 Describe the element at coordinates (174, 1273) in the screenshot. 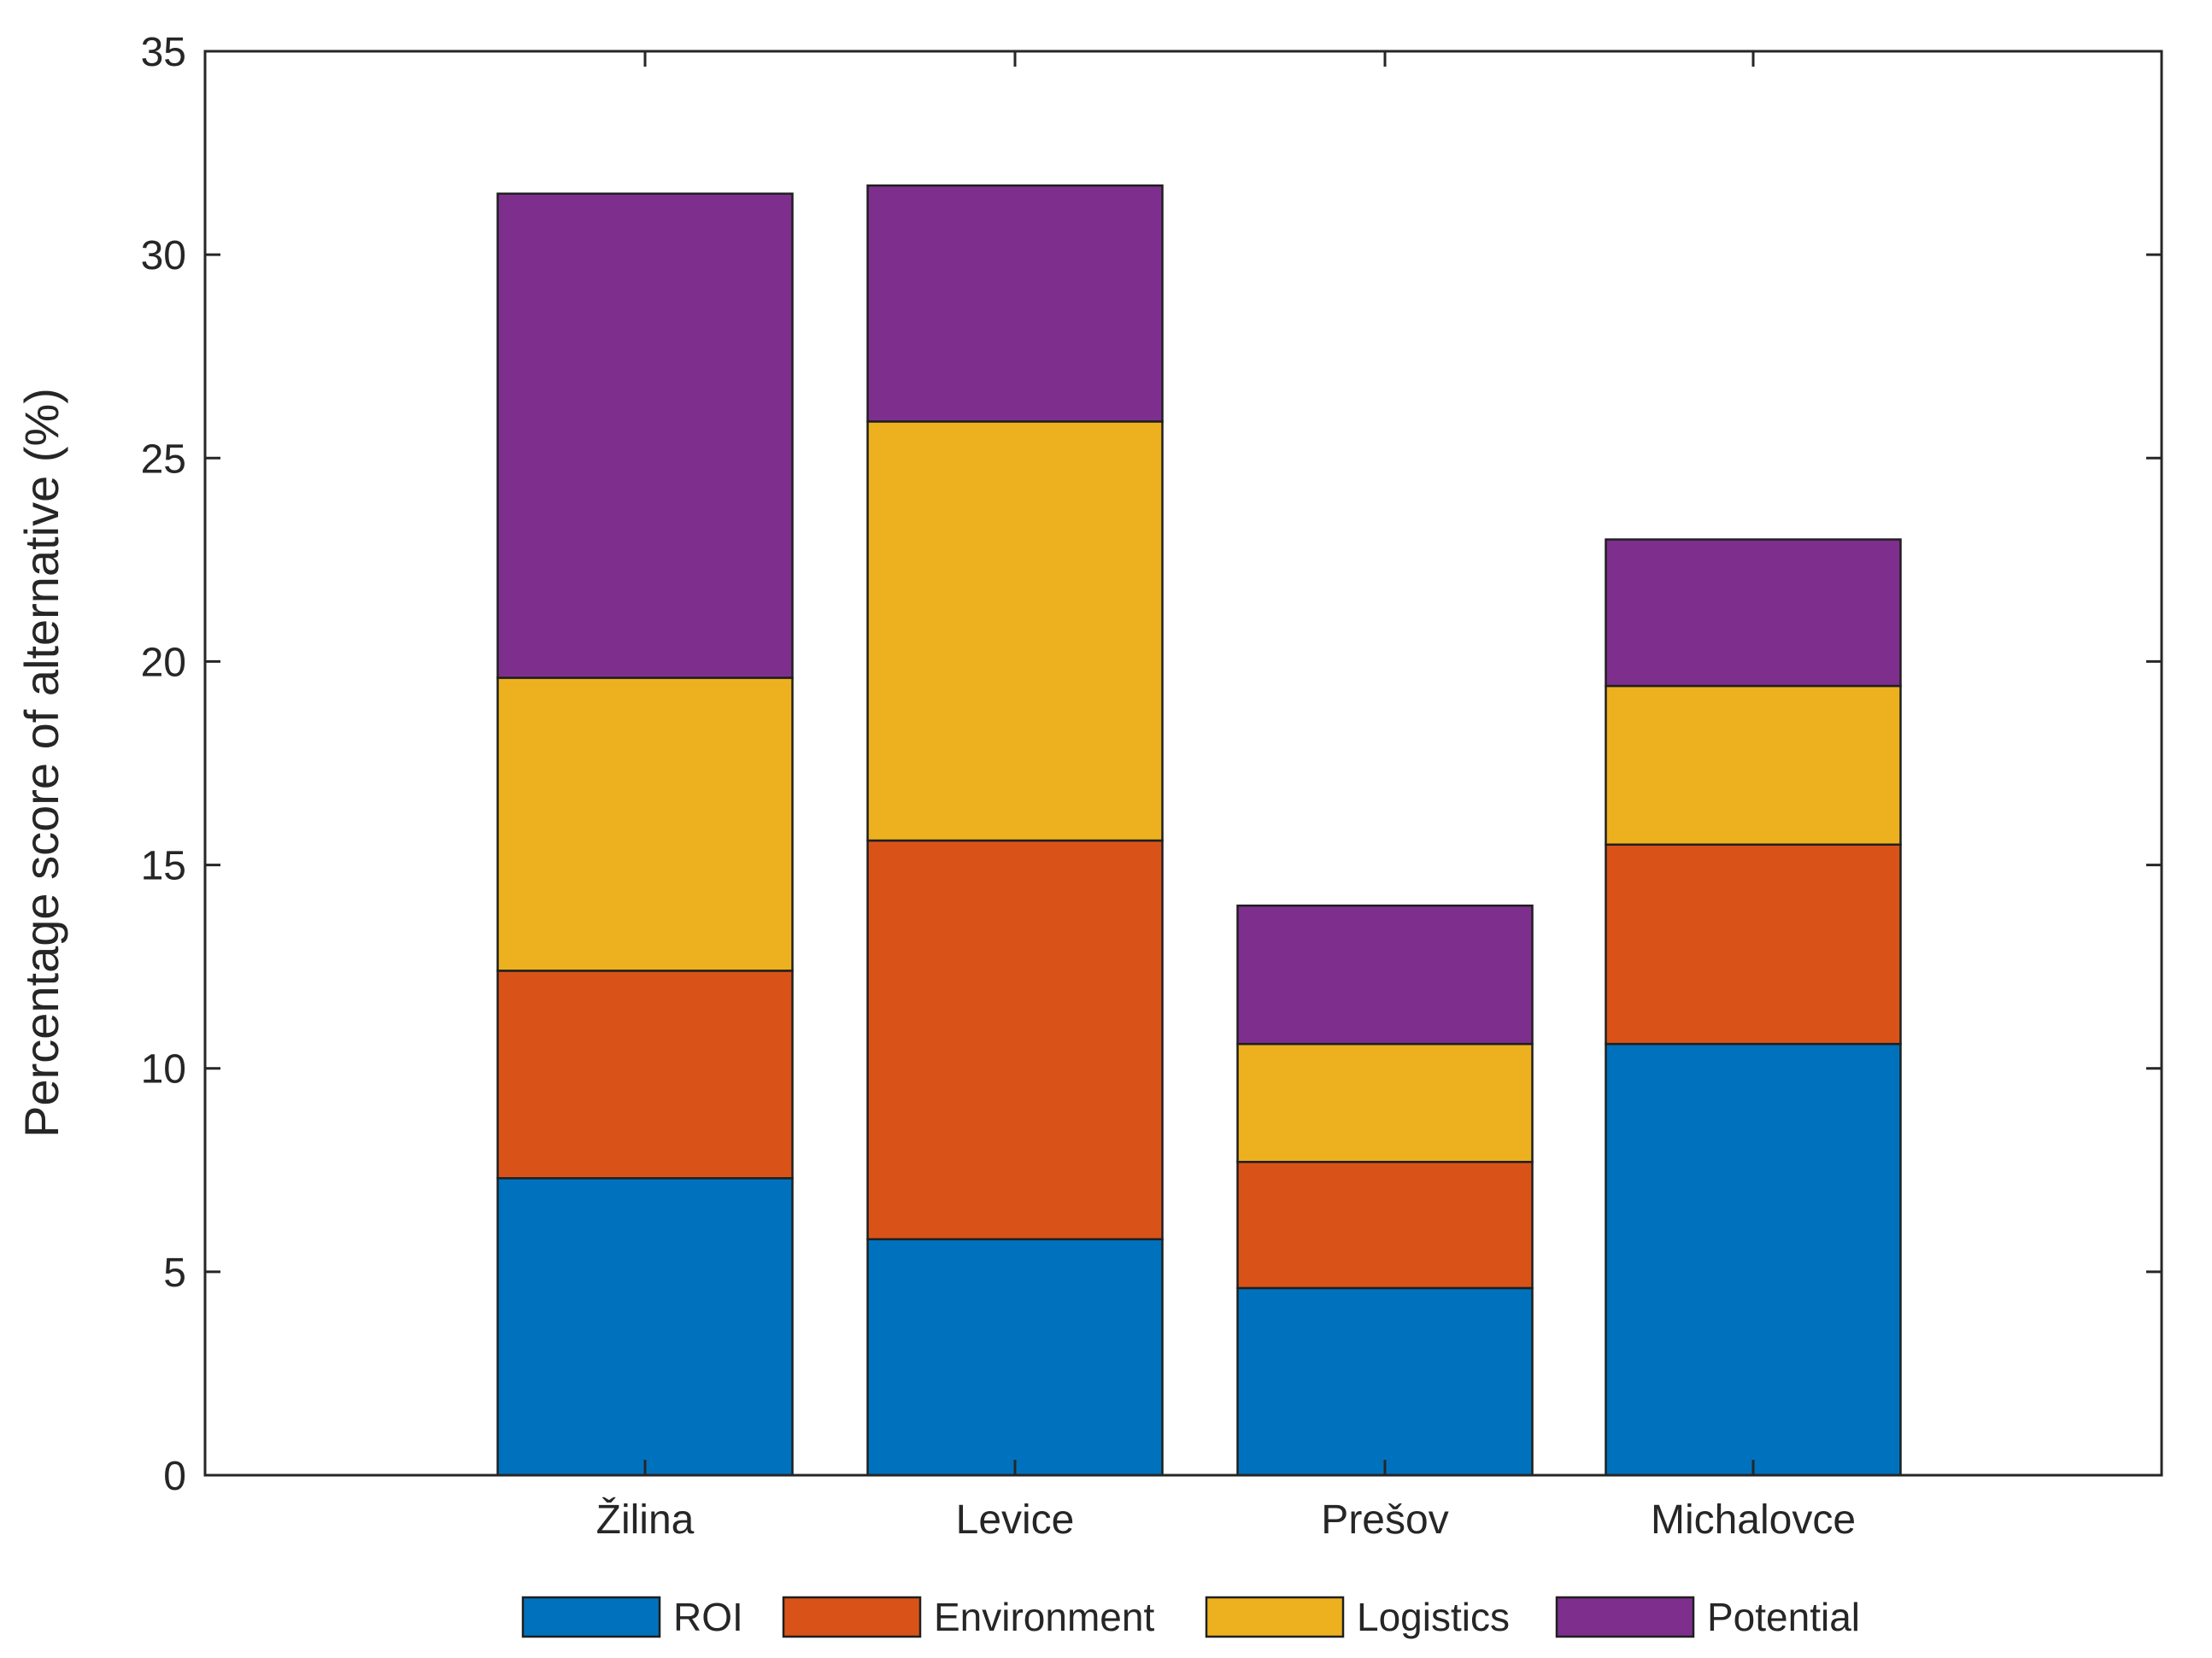

I see `y-tick-label-1: 5` at that location.